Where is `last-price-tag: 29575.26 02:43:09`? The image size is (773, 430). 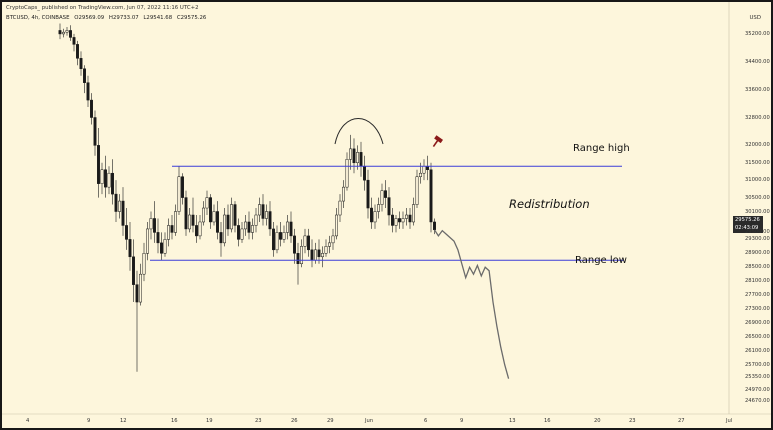 last-price-tag: 29575.26 02:43:09 is located at coordinates (748, 224).